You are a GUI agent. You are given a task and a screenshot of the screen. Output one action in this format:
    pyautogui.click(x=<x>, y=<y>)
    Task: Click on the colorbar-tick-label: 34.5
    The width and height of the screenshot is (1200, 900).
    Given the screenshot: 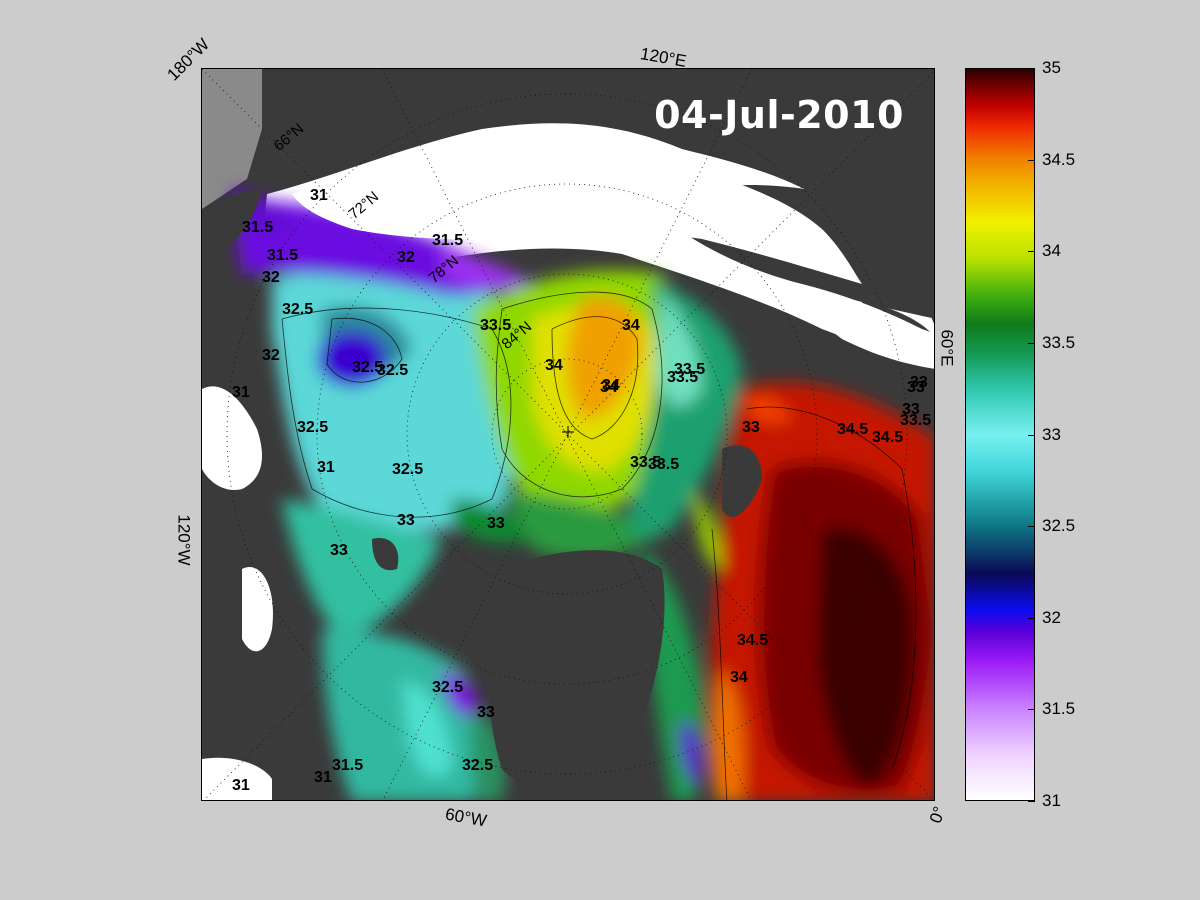 What is the action you would take?
    pyautogui.click(x=1059, y=159)
    